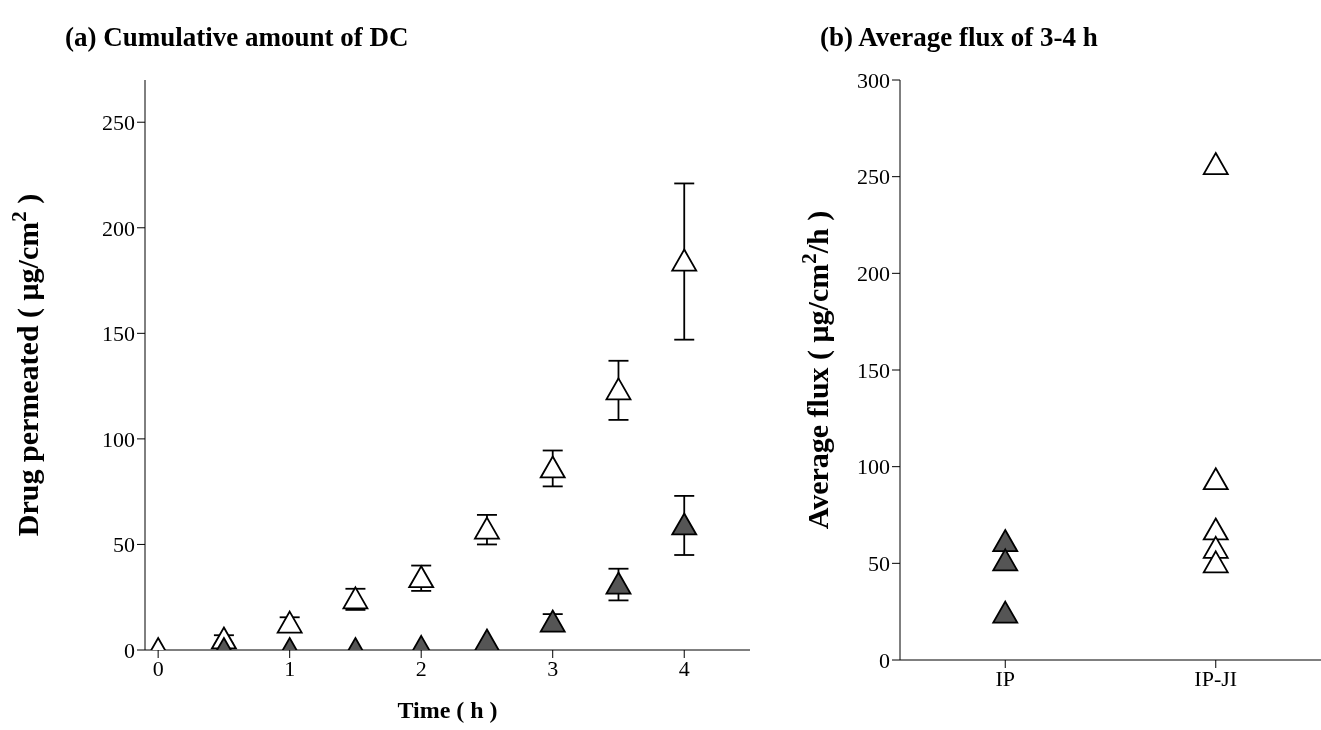  What do you see at coordinates (873, 80) in the screenshot?
I see `y-tick-label: 300` at bounding box center [873, 80].